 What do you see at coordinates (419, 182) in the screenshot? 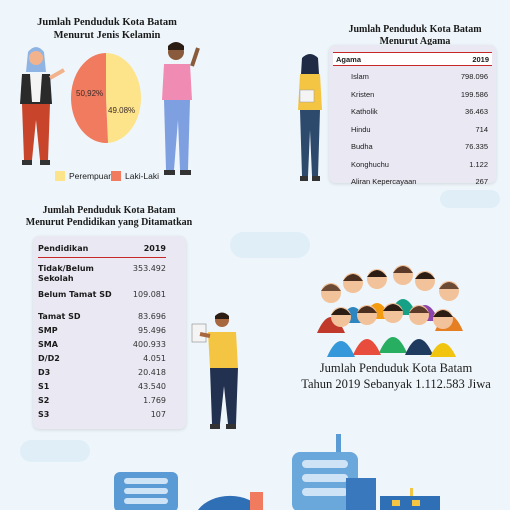
I see `religion-table-row: Aliran Kepercayaan 267` at bounding box center [419, 182].